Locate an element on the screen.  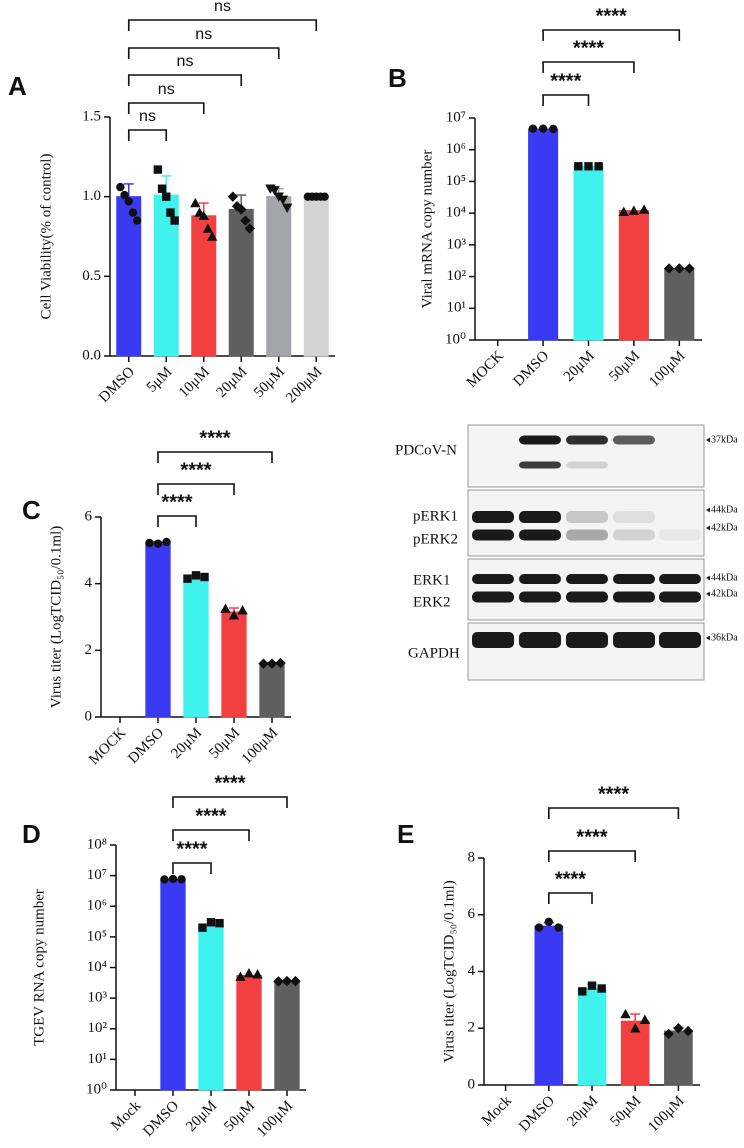
blot-label: pERK1 is located at coordinates (435, 516).